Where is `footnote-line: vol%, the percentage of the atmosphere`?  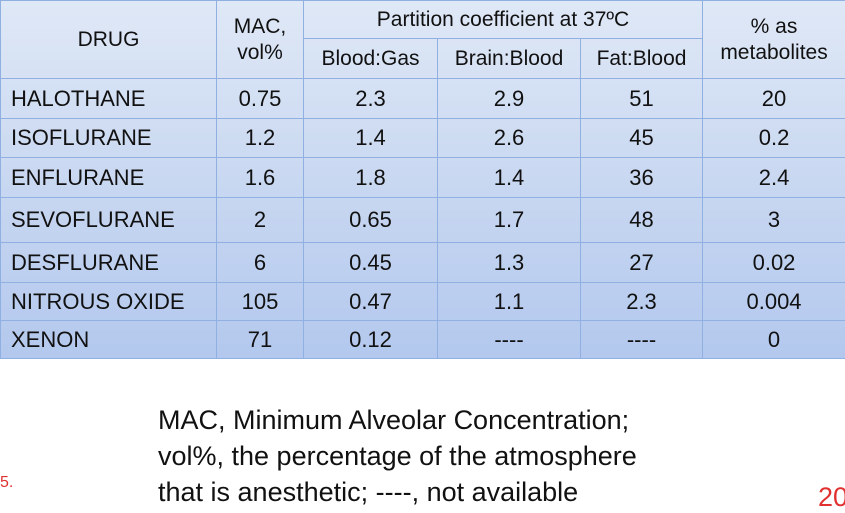 footnote-line: vol%, the percentage of the atmosphere is located at coordinates (397, 456).